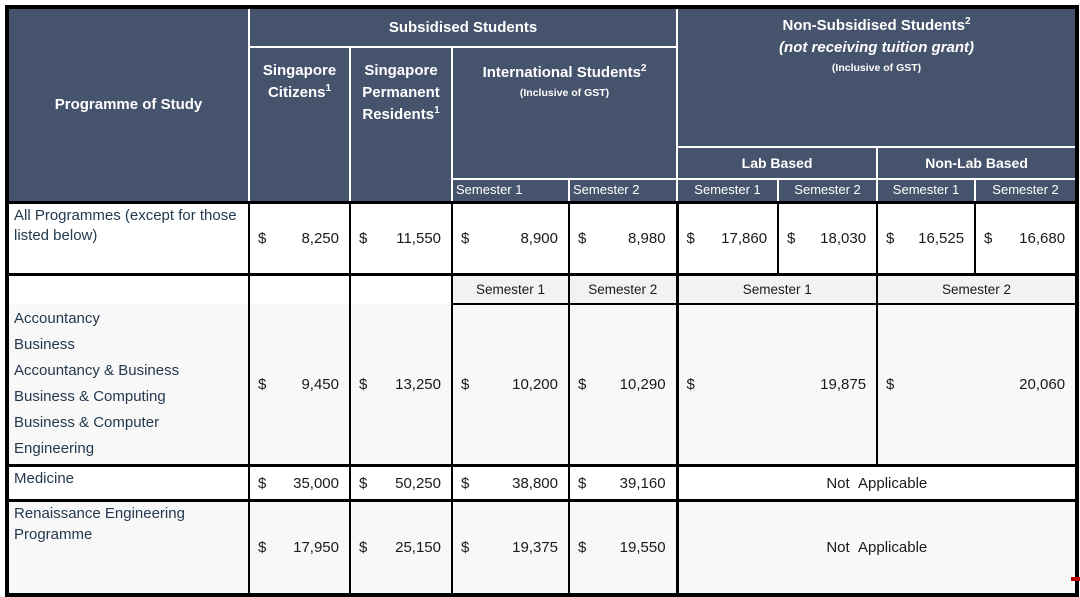  Describe the element at coordinates (1026, 190) in the screenshot. I see `col-header-non-lab-semester-2: Semester 2` at that location.